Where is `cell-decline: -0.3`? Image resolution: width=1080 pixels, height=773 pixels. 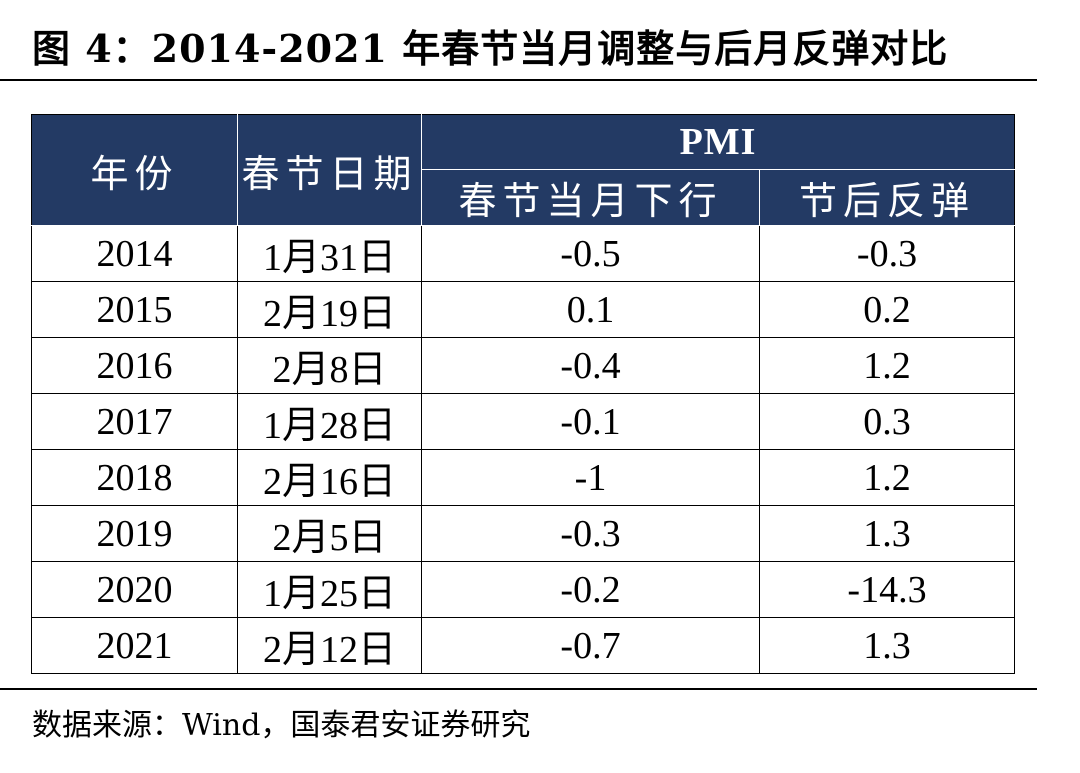
cell-decline: -0.3 is located at coordinates (590, 533).